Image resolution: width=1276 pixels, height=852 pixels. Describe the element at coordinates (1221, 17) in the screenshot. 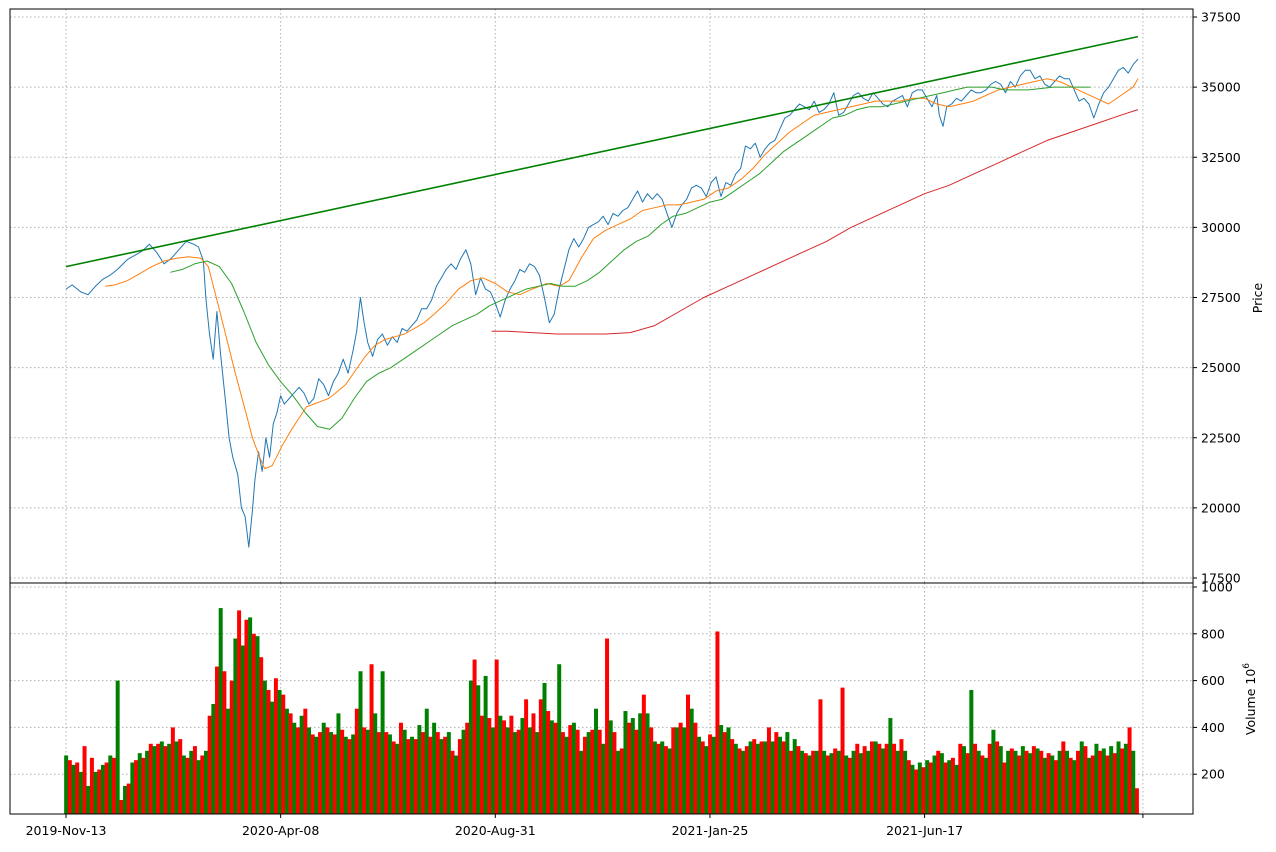

I see `price-y-tick-label: 37500` at that location.